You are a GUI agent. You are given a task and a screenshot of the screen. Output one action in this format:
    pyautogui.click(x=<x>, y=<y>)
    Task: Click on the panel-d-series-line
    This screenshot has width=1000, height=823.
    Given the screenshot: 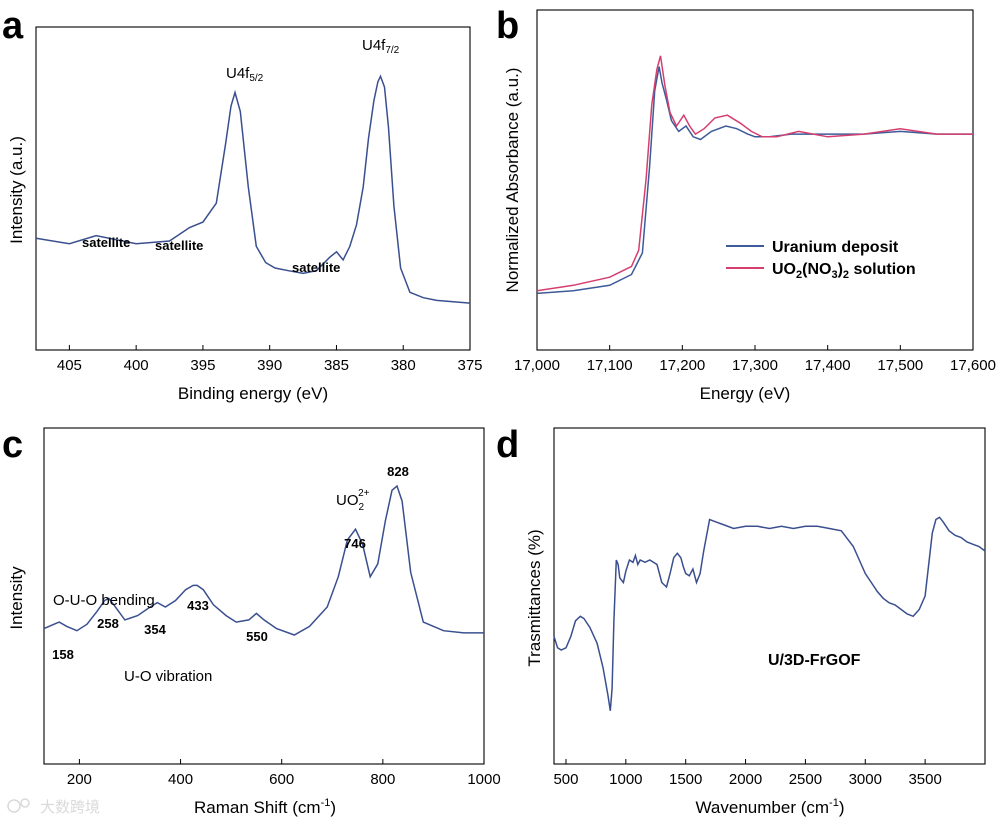 What is the action you would take?
    pyautogui.click(x=769, y=613)
    